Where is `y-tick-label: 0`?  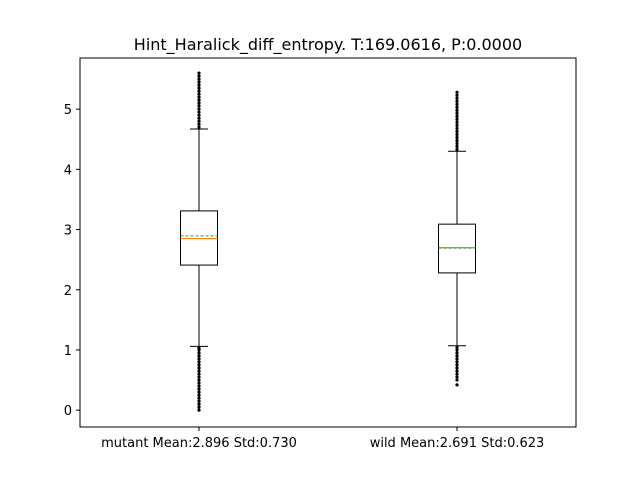
y-tick-label: 0 is located at coordinates (68, 411).